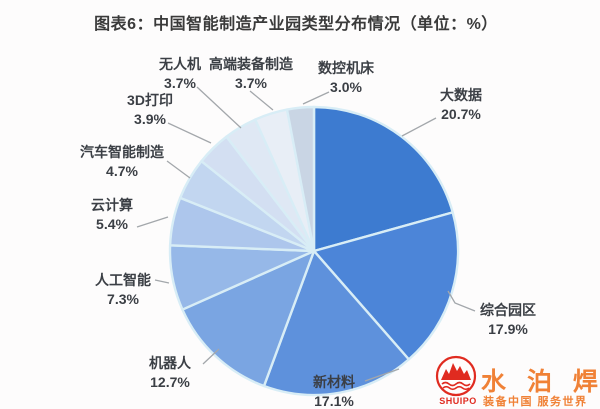 The image size is (600, 409). I want to click on pie-label-category: 3D打印, so click(150, 100).